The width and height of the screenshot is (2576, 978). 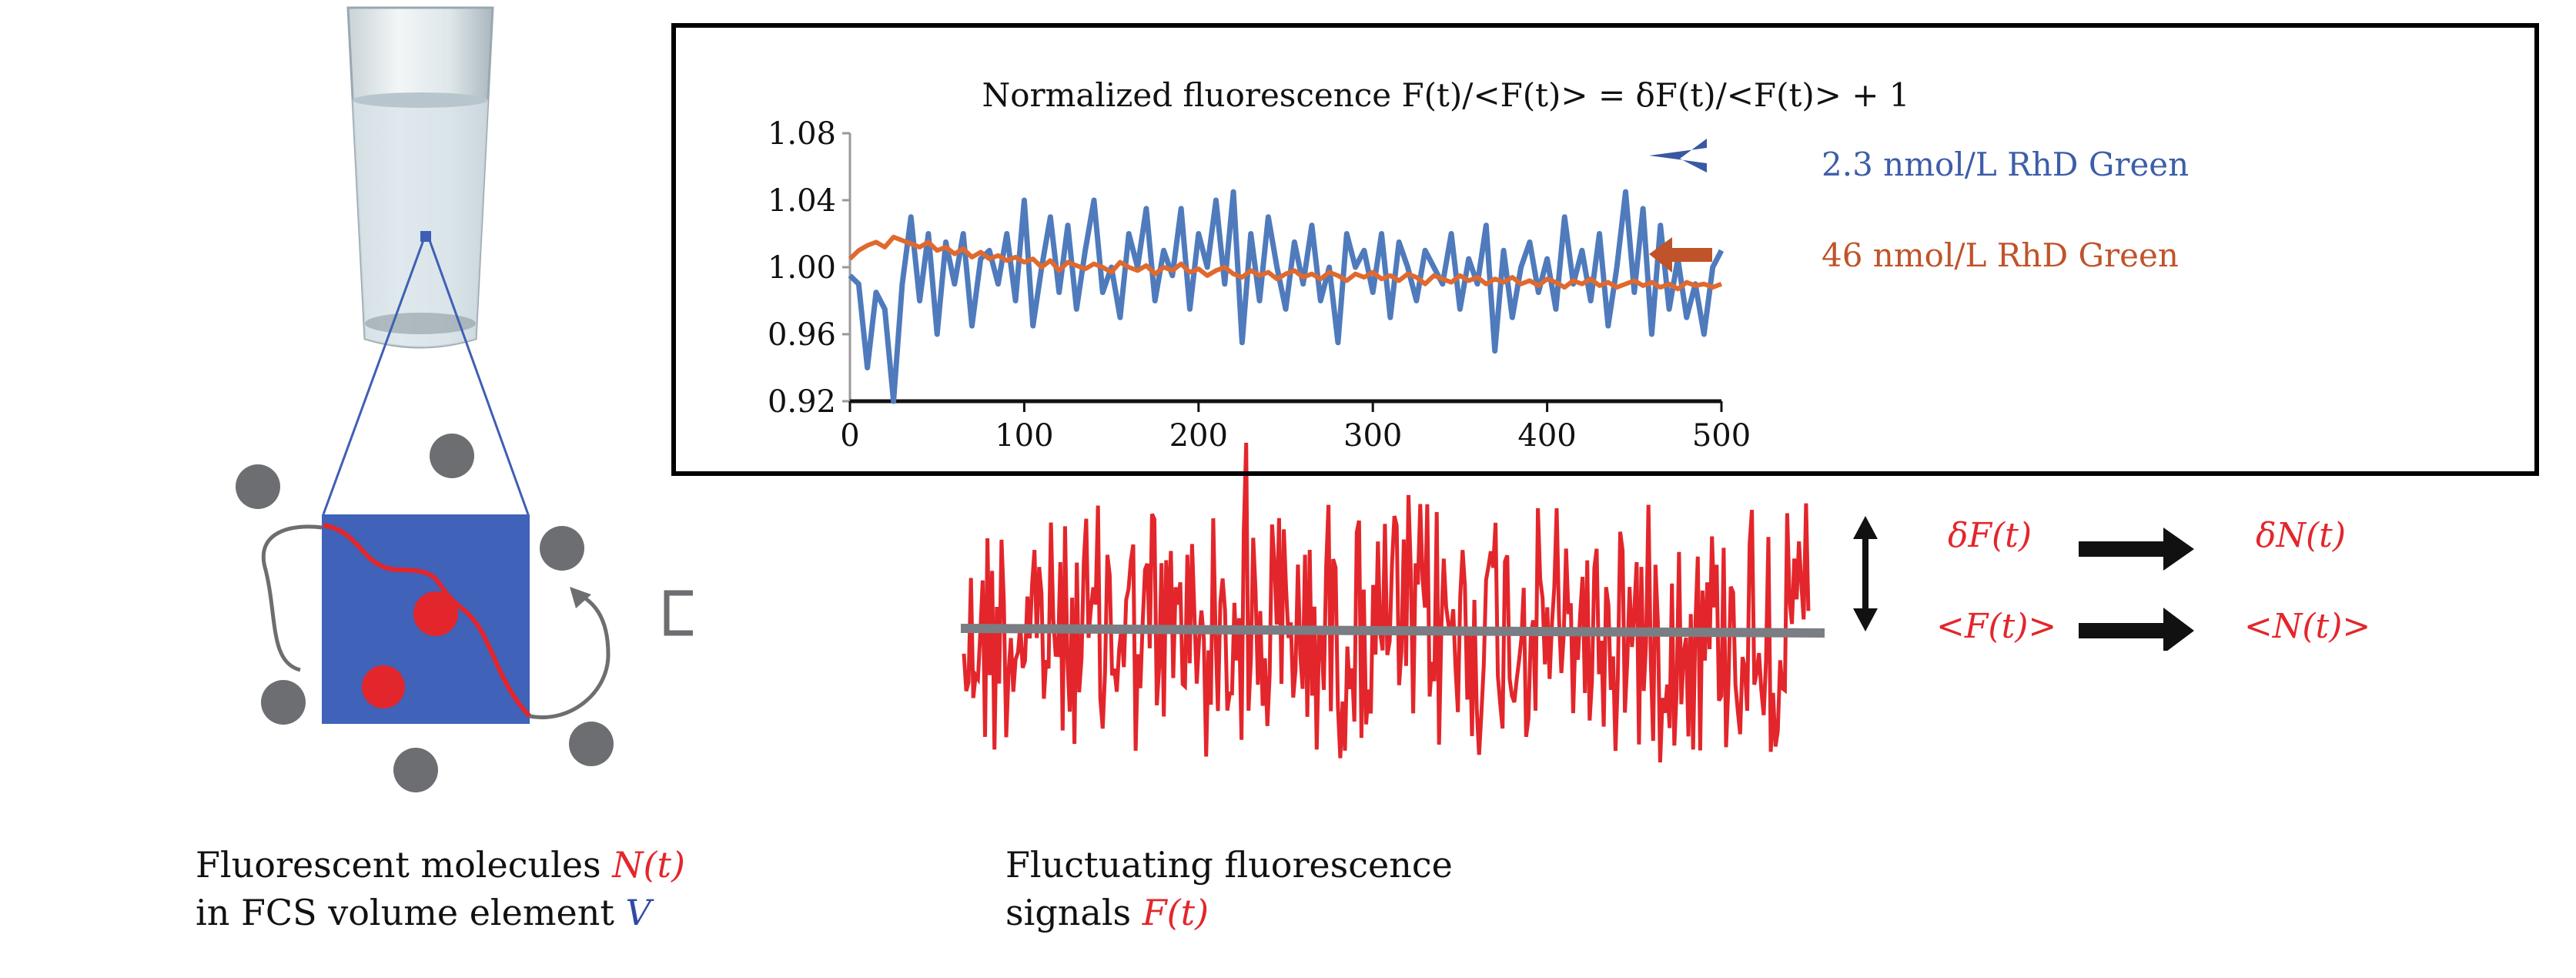 What do you see at coordinates (2001, 255) in the screenshot?
I see `legend-orange: 46 nmol/L RhD Green` at bounding box center [2001, 255].